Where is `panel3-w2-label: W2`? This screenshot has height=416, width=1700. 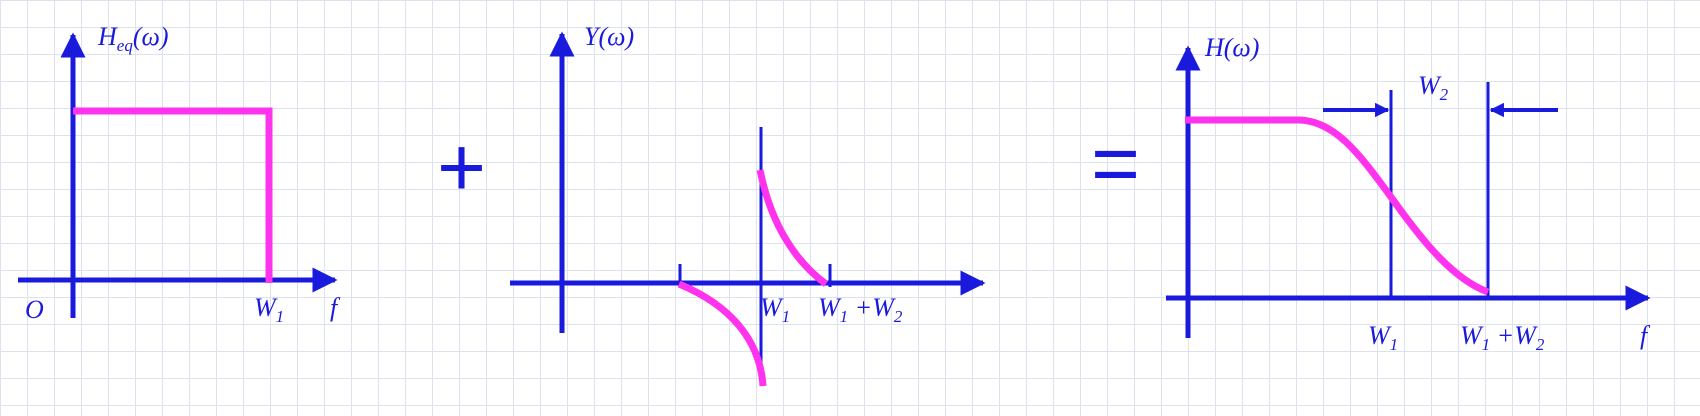 panel3-w2-label: W2 is located at coordinates (1433, 87).